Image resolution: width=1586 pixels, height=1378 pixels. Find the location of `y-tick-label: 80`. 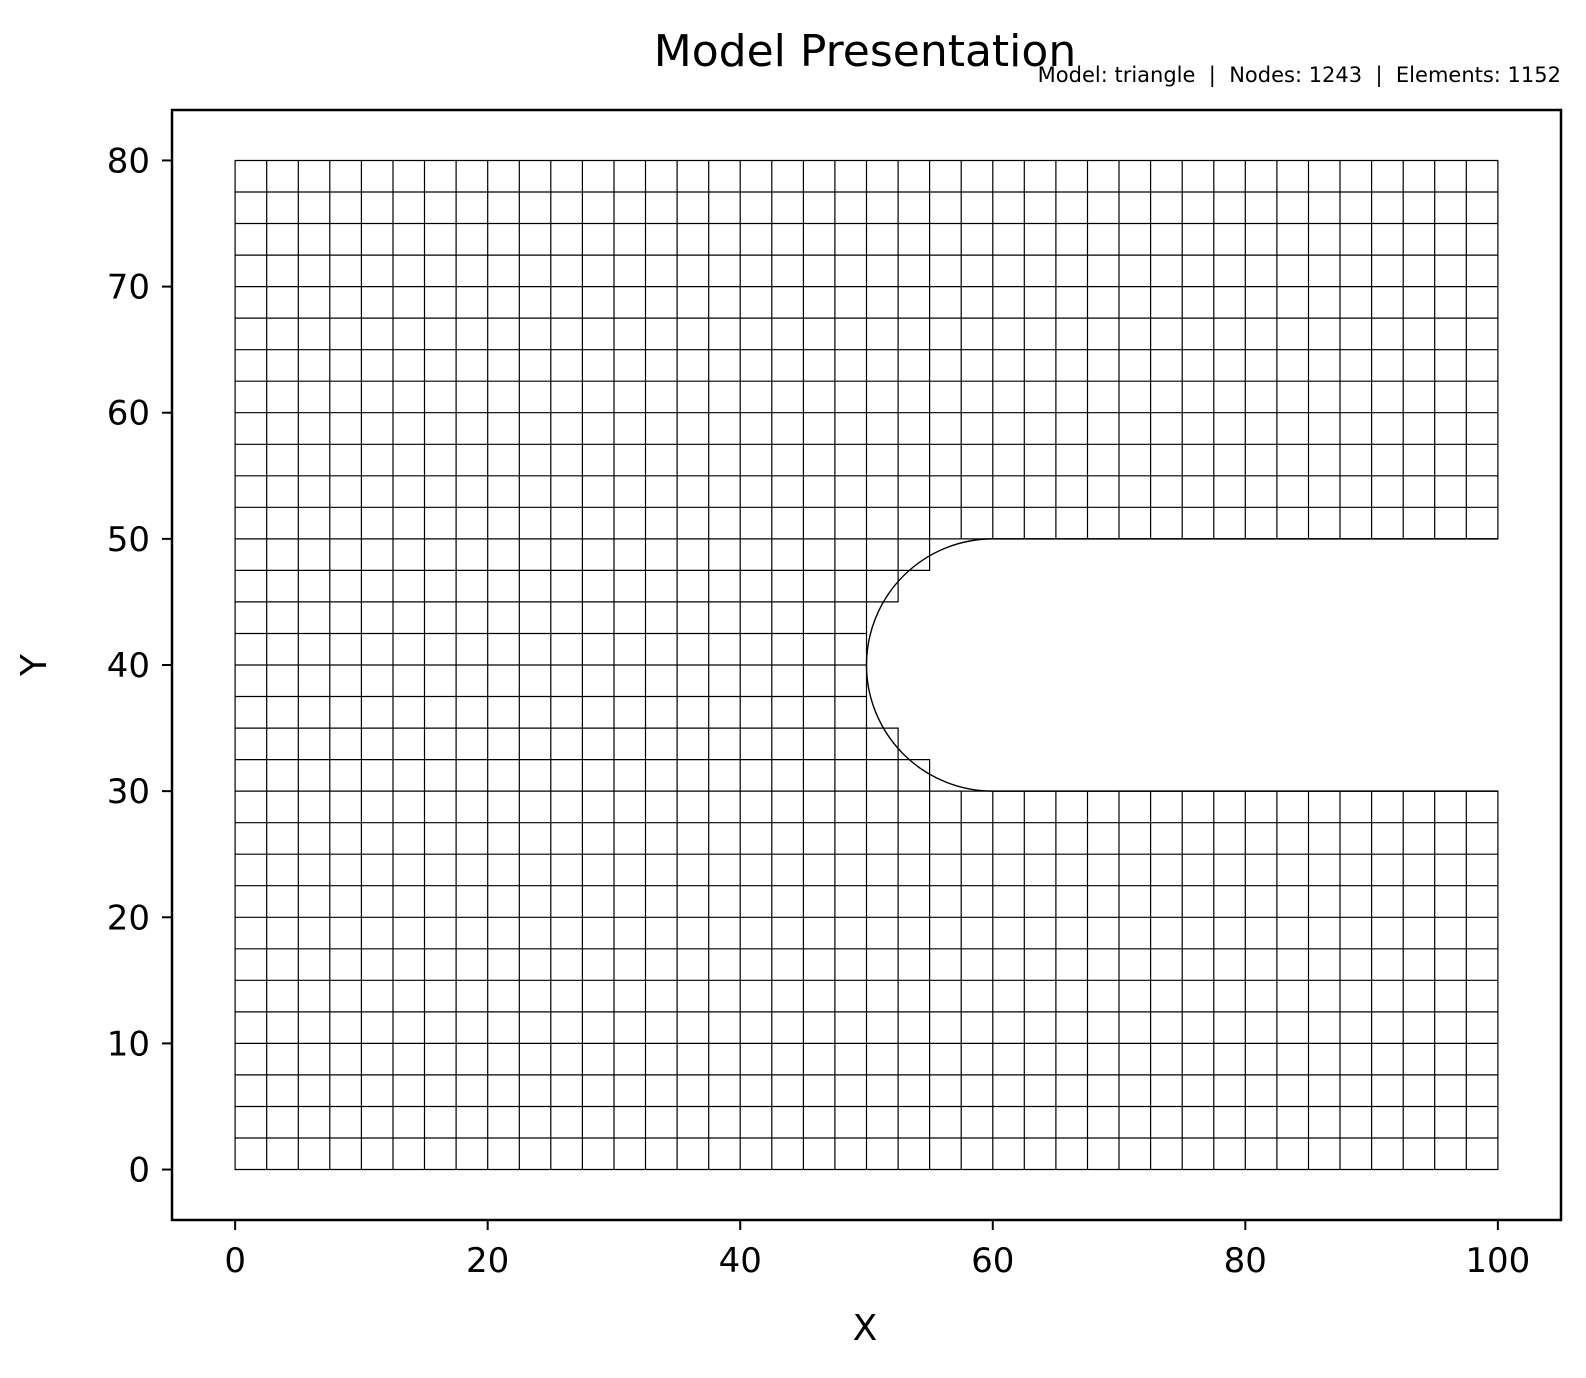

y-tick-label: 80 is located at coordinates (128, 161).